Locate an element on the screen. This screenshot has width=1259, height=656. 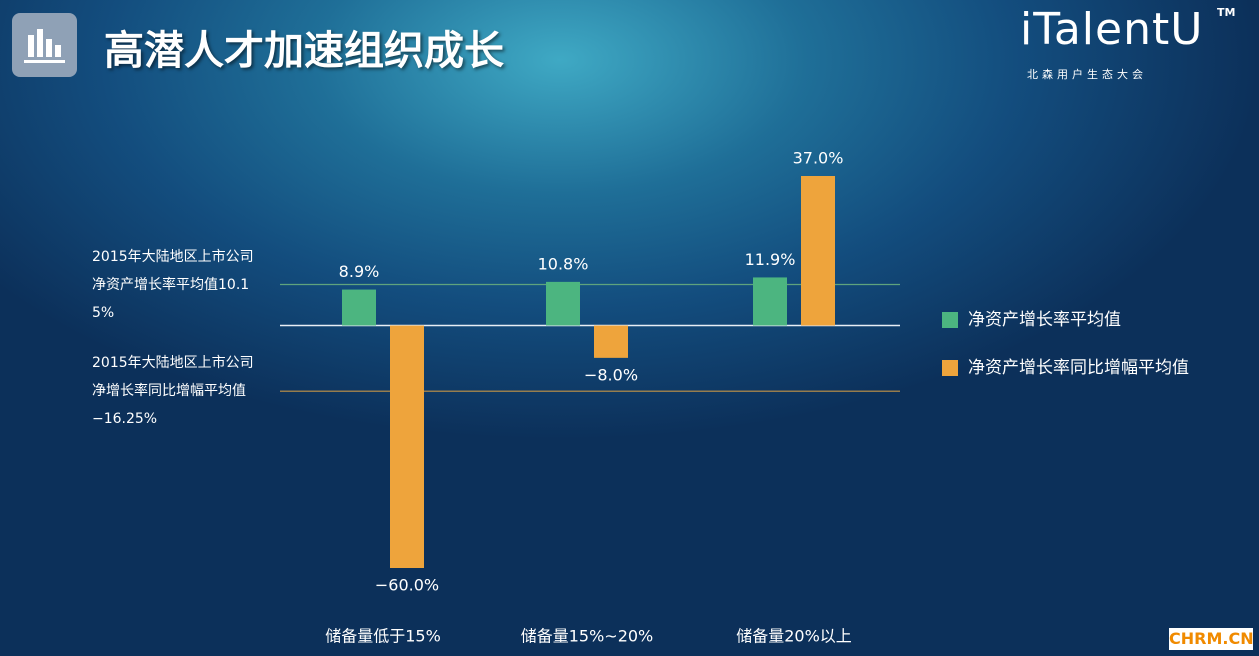
watermark: CHRM.CN is located at coordinates (1211, 639).